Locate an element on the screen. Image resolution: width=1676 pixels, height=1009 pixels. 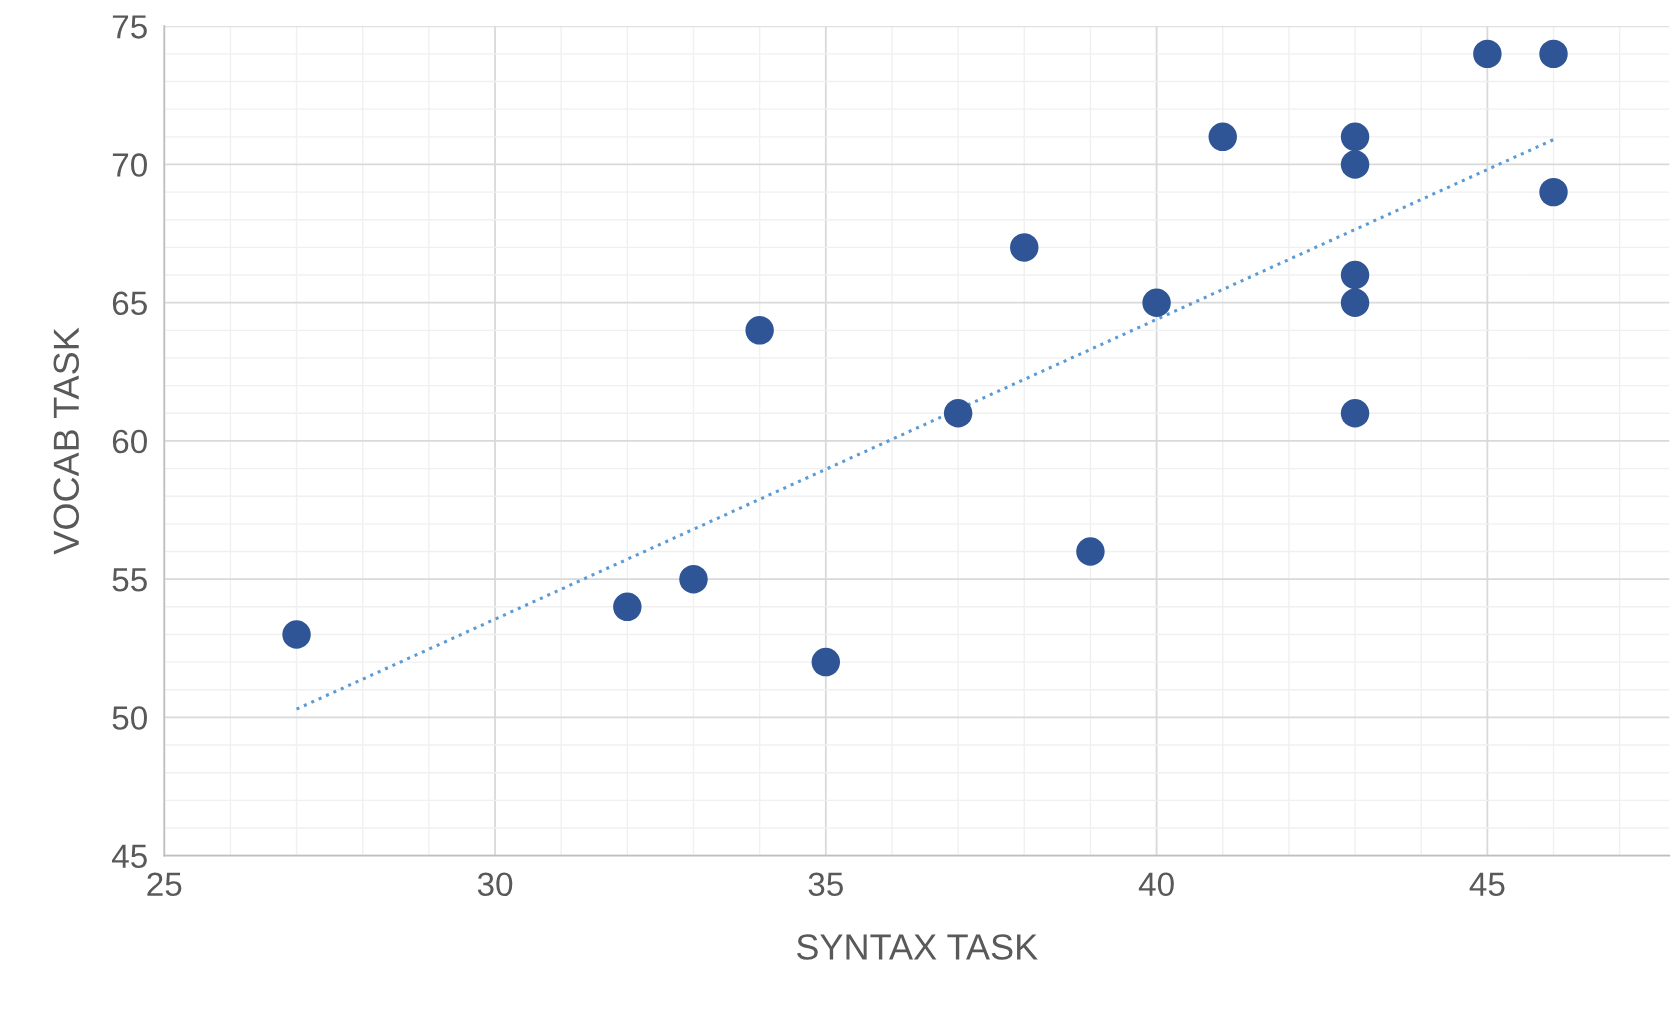
y-tick-label: 50 is located at coordinates (129, 718).